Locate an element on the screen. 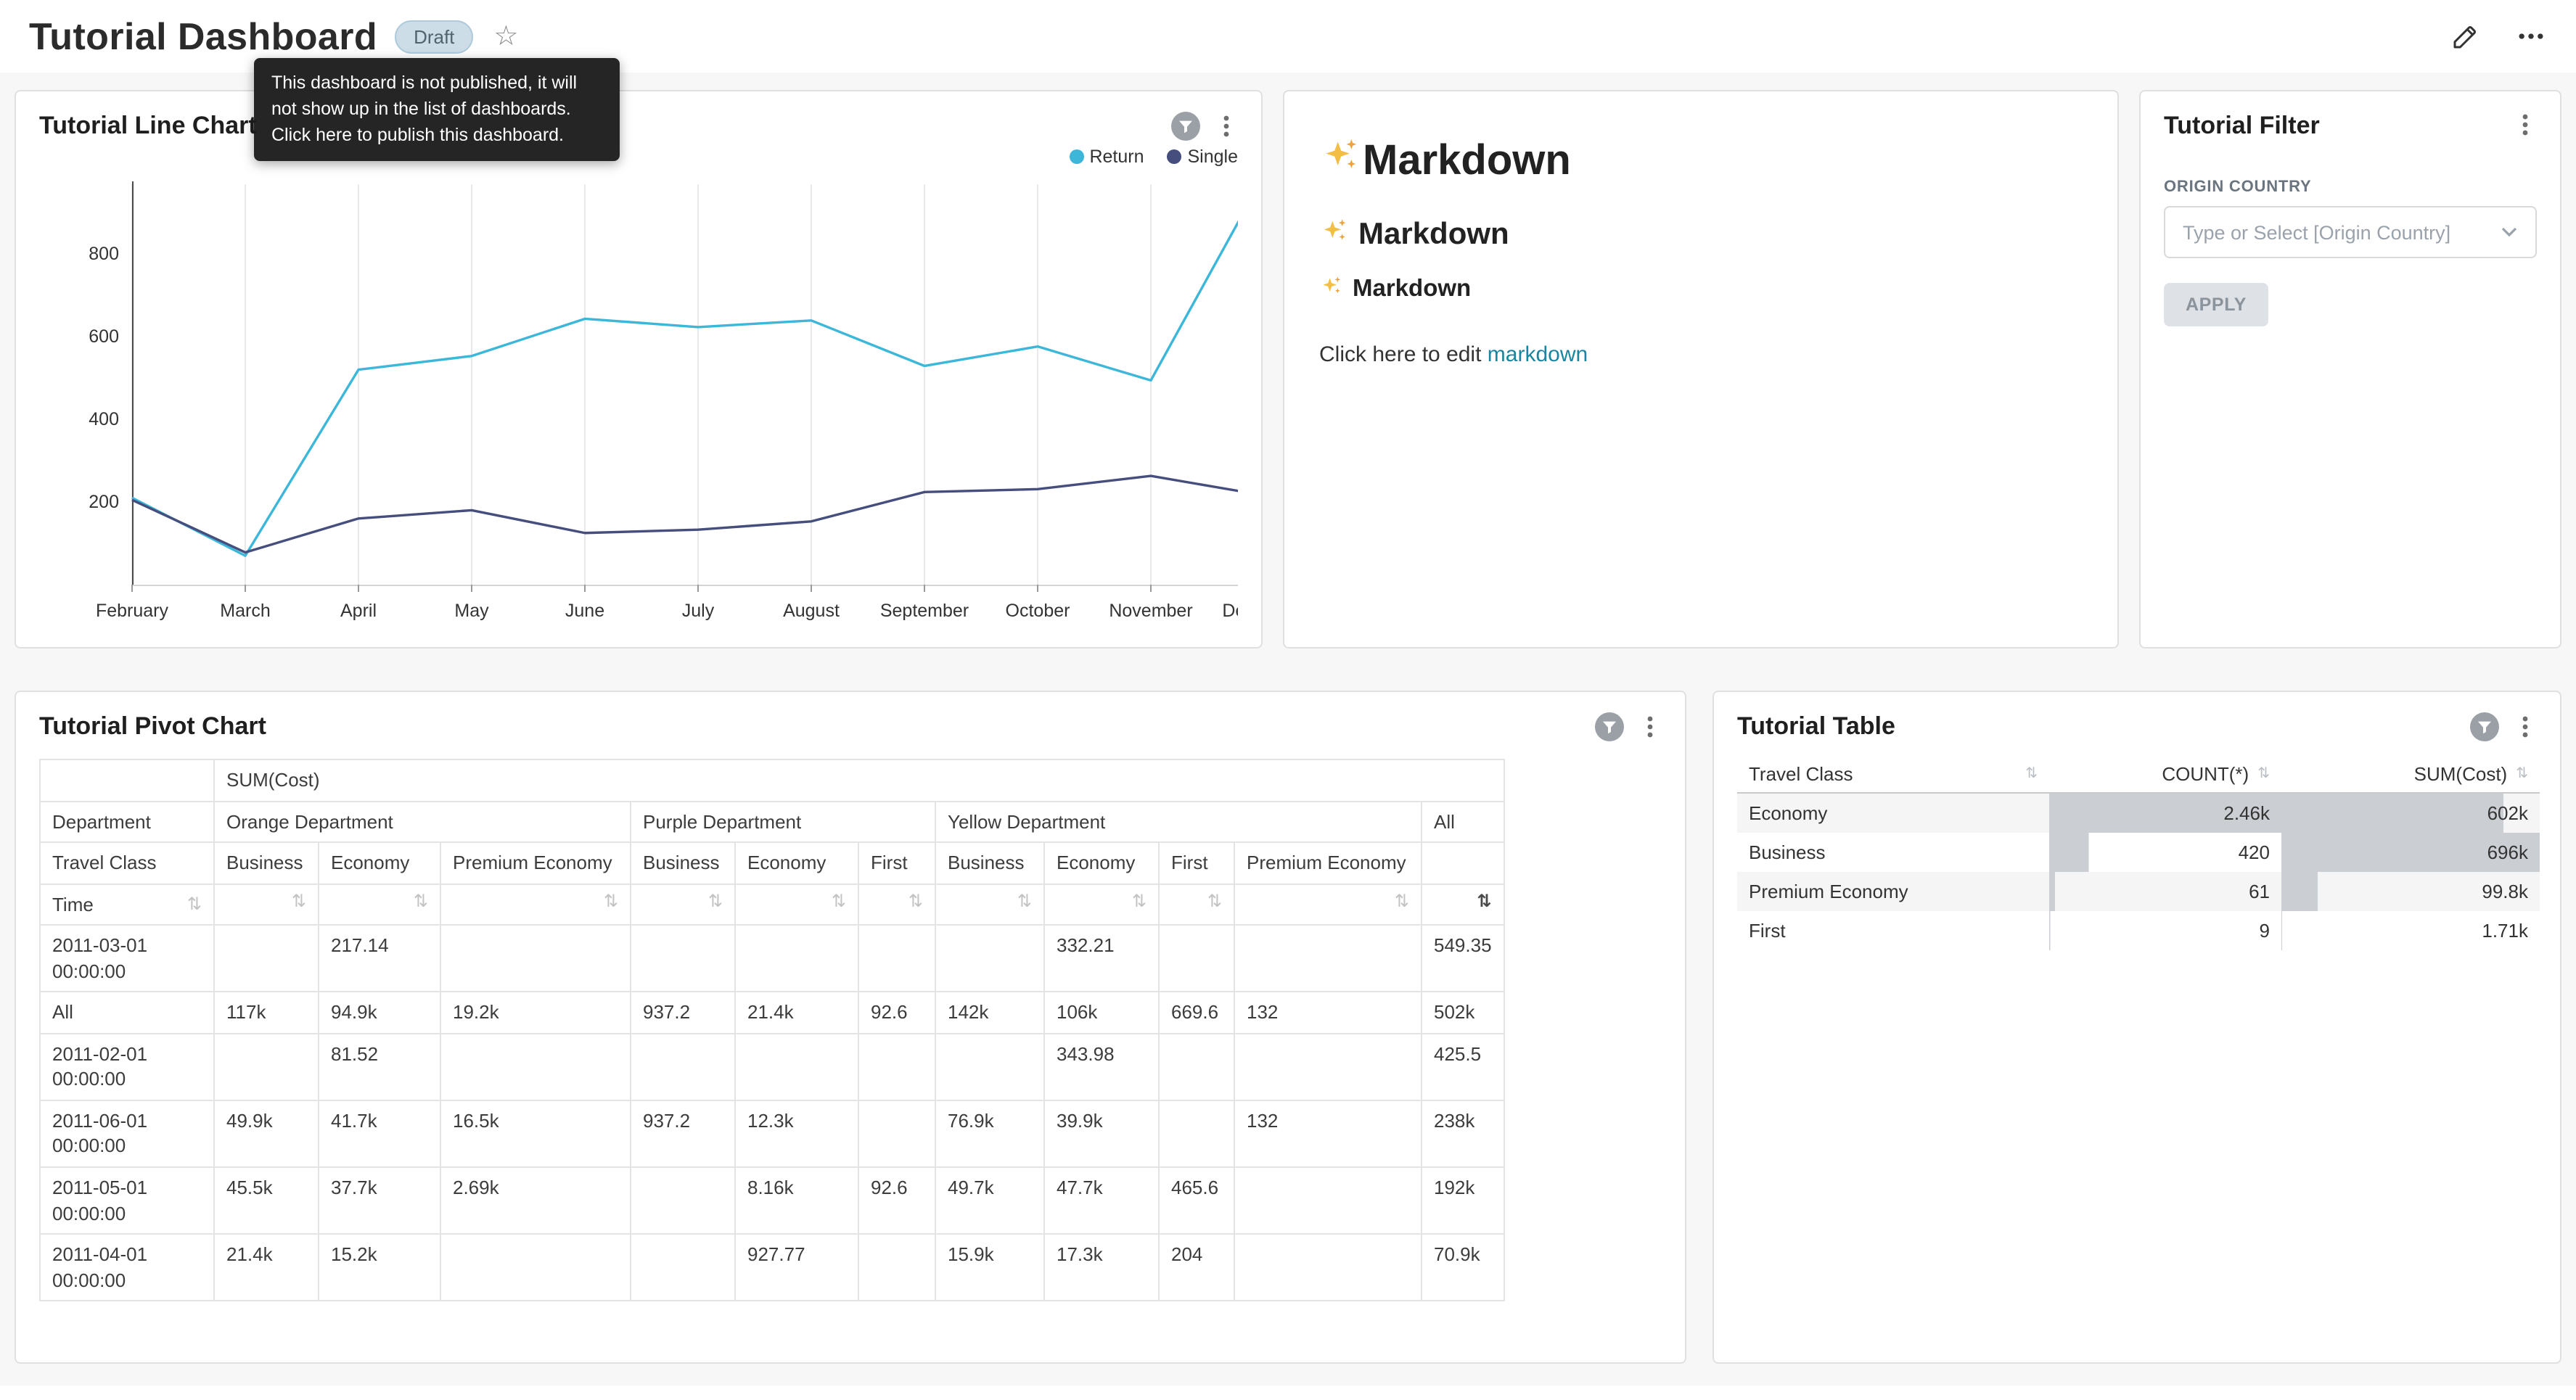 The height and width of the screenshot is (1400, 2576). pivot-row-header: 2011-04-01 00:00:00 is located at coordinates (127, 1267).